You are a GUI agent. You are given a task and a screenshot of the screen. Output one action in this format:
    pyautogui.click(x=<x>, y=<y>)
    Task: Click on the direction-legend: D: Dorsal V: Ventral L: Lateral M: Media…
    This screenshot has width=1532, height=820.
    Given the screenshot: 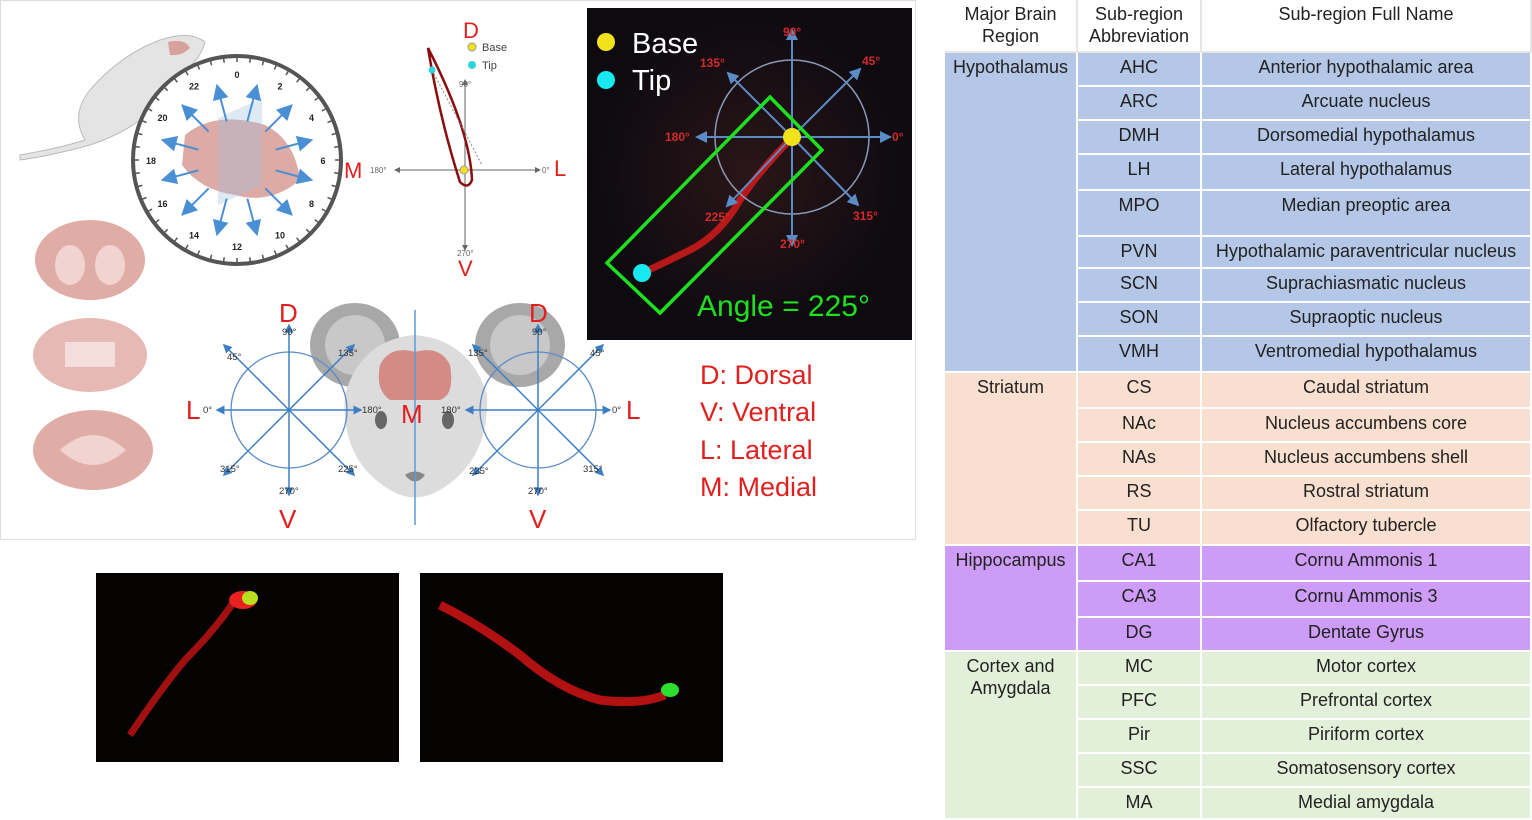 What is the action you would take?
    pyautogui.click(x=758, y=431)
    